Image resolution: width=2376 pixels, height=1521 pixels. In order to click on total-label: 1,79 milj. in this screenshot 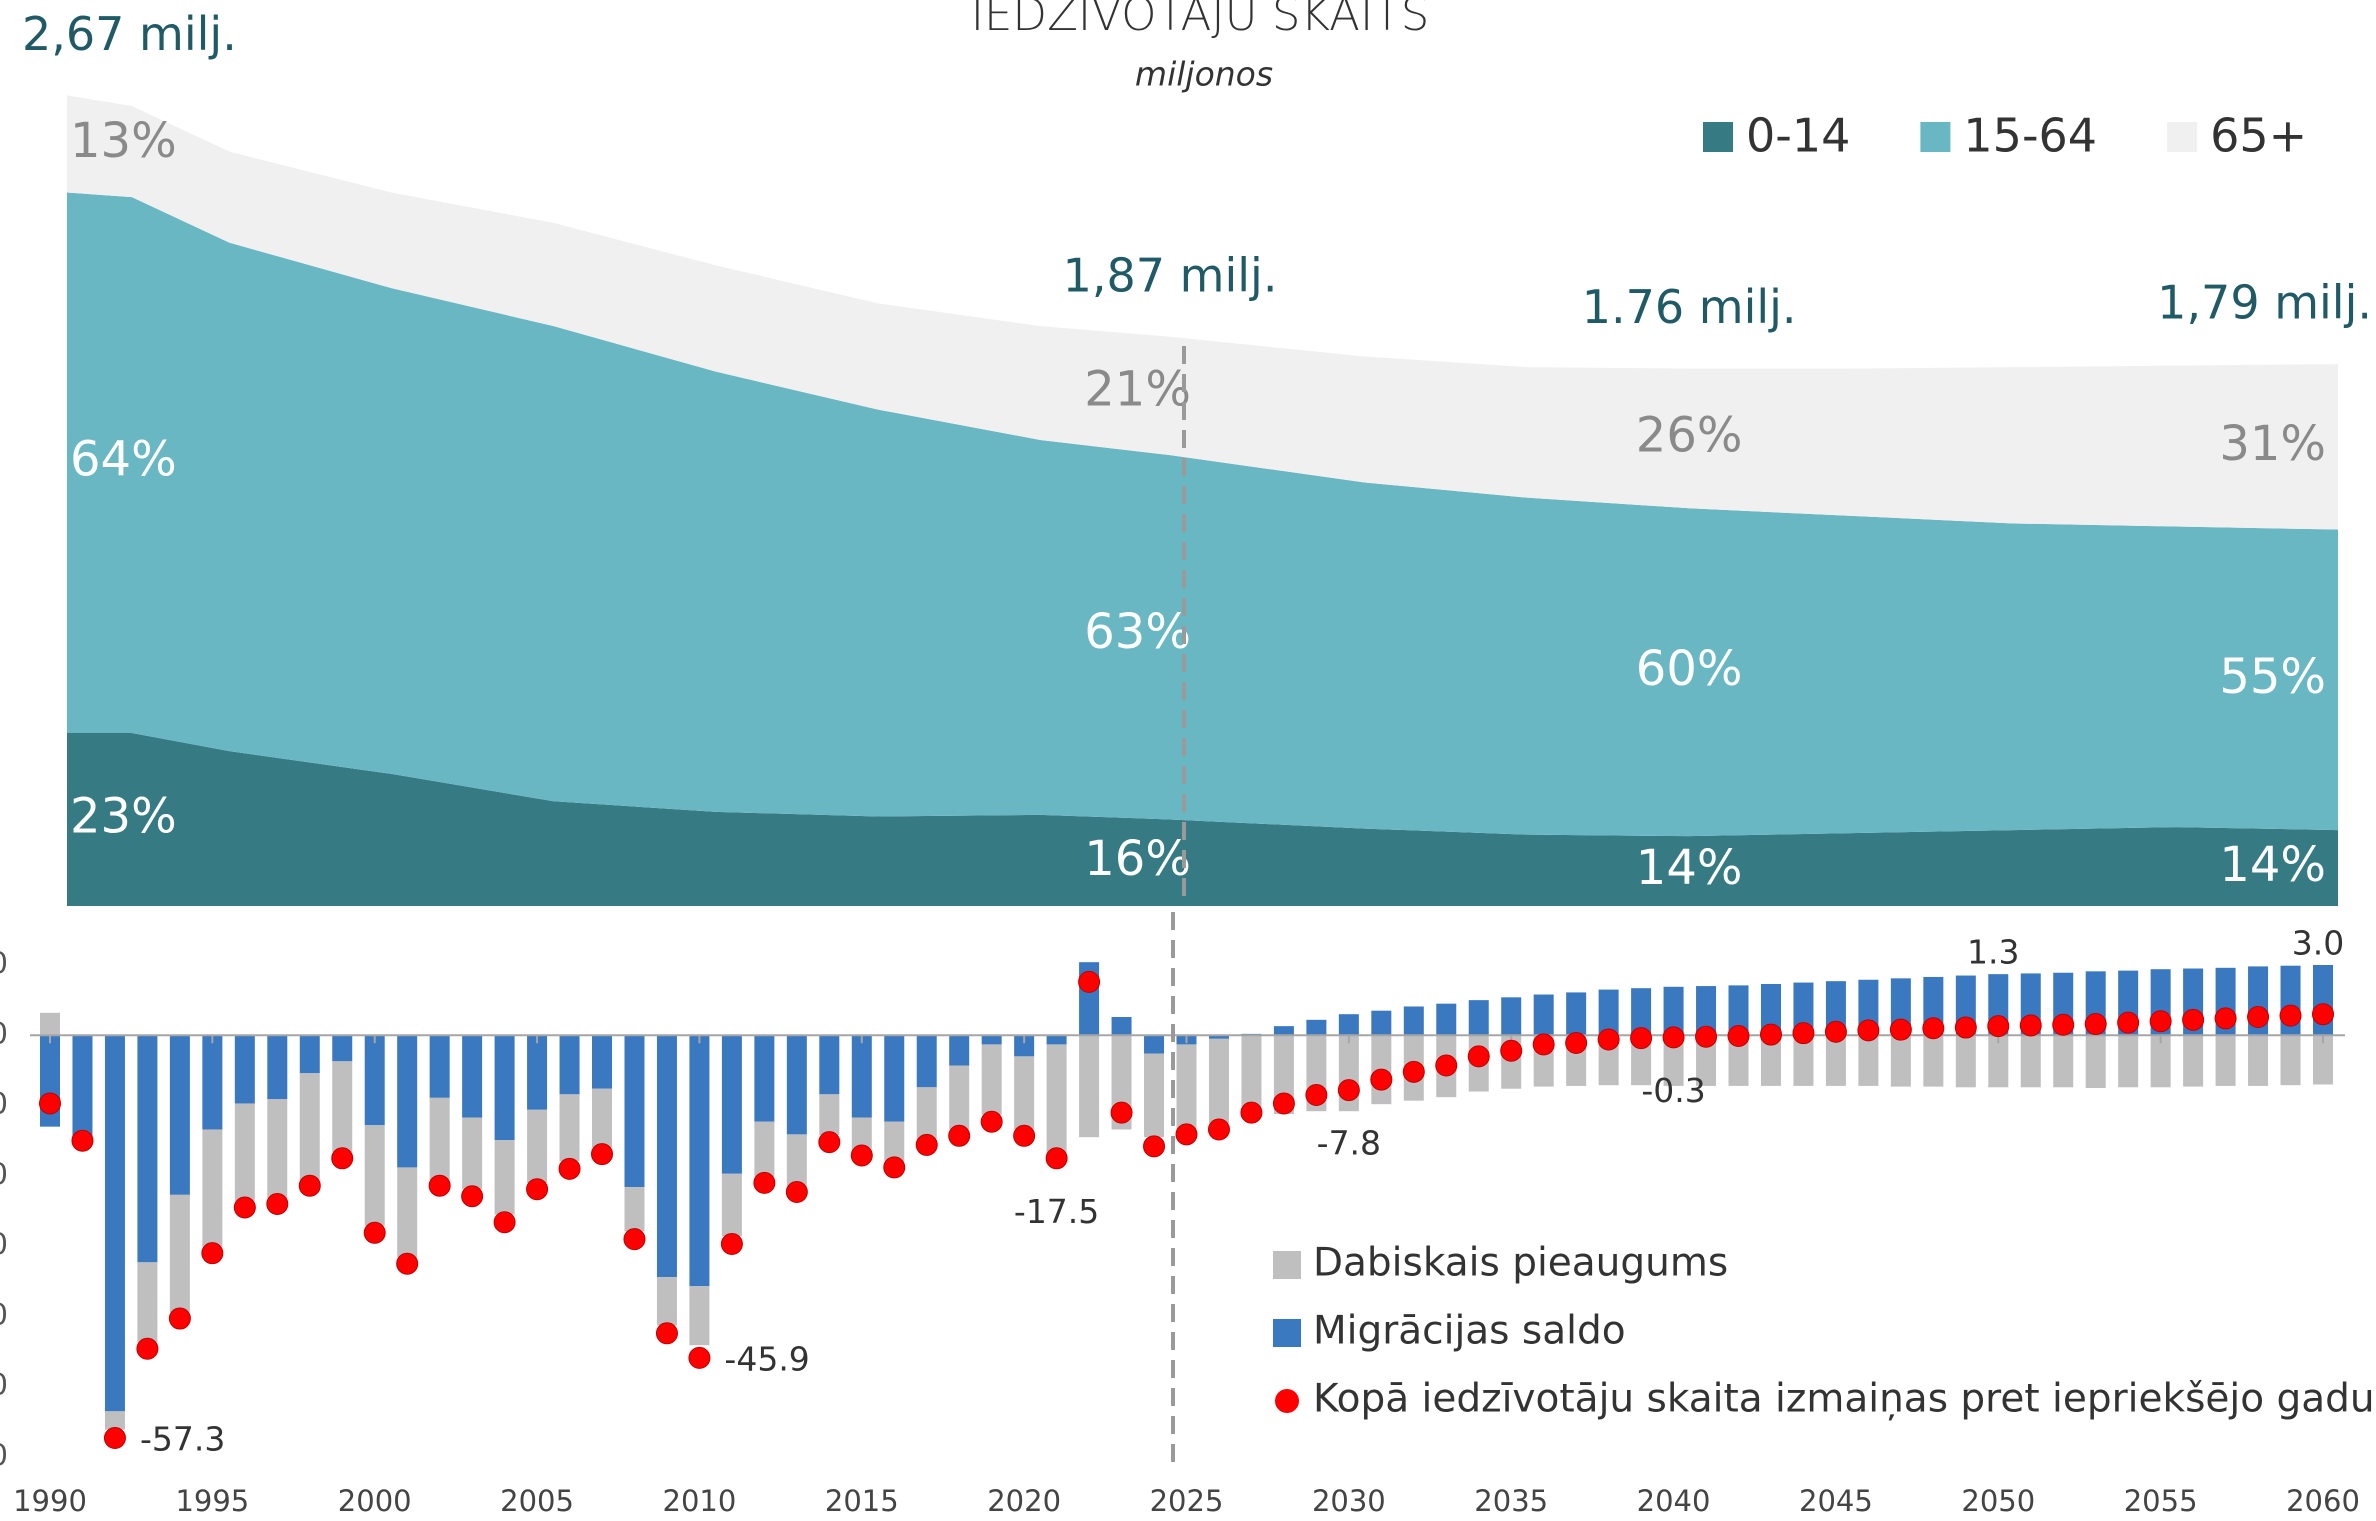, I will do `click(2264, 303)`.